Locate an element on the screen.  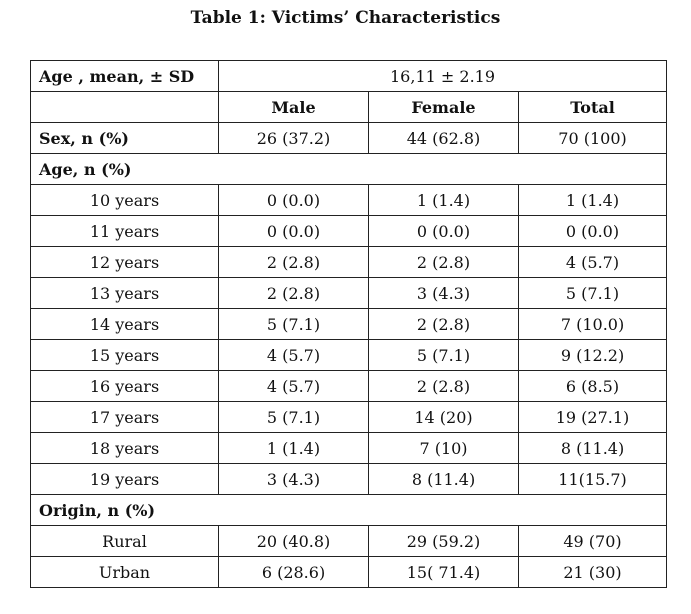
cell-female: 7 (10) is located at coordinates (443, 448).